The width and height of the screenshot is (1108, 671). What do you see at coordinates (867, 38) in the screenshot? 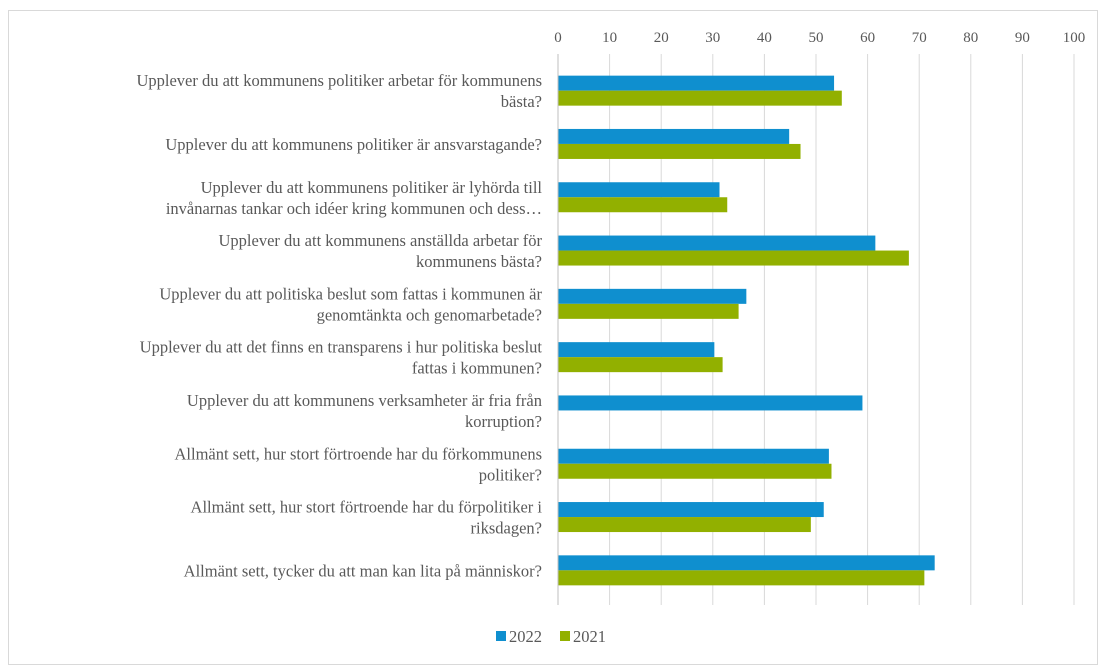
I see `x-tick-label: 60` at bounding box center [867, 38].